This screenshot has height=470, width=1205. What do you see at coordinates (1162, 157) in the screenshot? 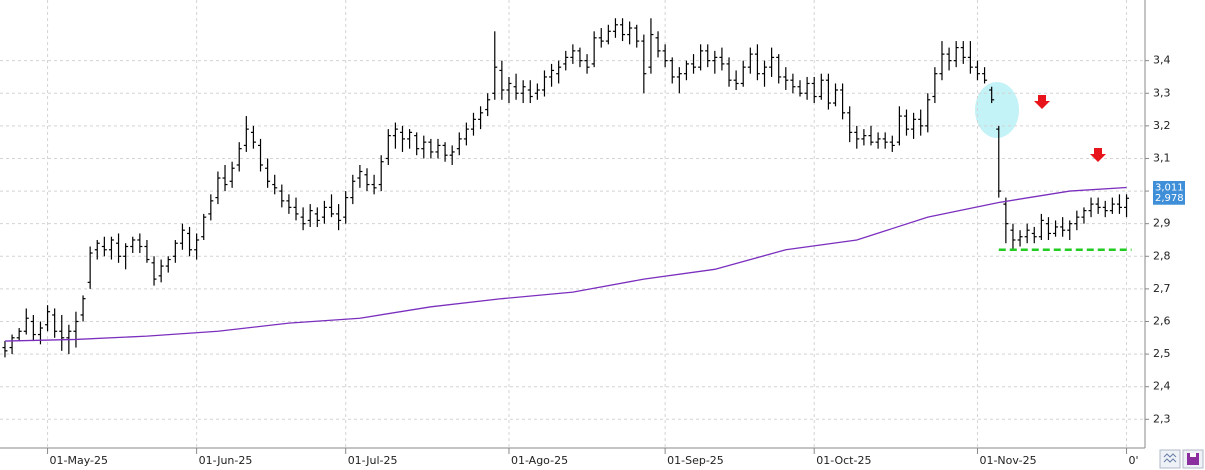
I see `y-tick-label: 3,1` at bounding box center [1162, 157].